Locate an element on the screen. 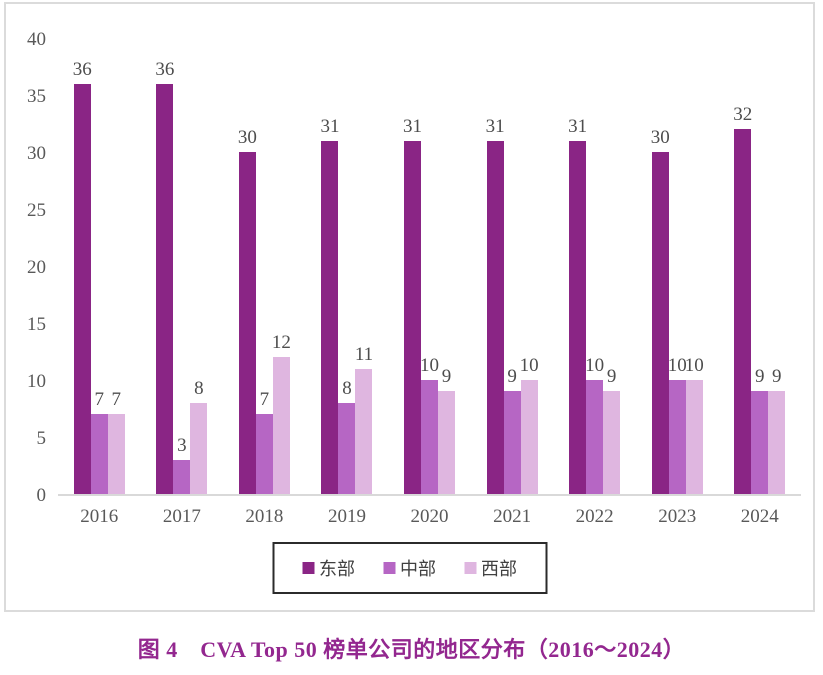 This screenshot has height=675, width=823. x-tick-label: 2019 is located at coordinates (346, 516).